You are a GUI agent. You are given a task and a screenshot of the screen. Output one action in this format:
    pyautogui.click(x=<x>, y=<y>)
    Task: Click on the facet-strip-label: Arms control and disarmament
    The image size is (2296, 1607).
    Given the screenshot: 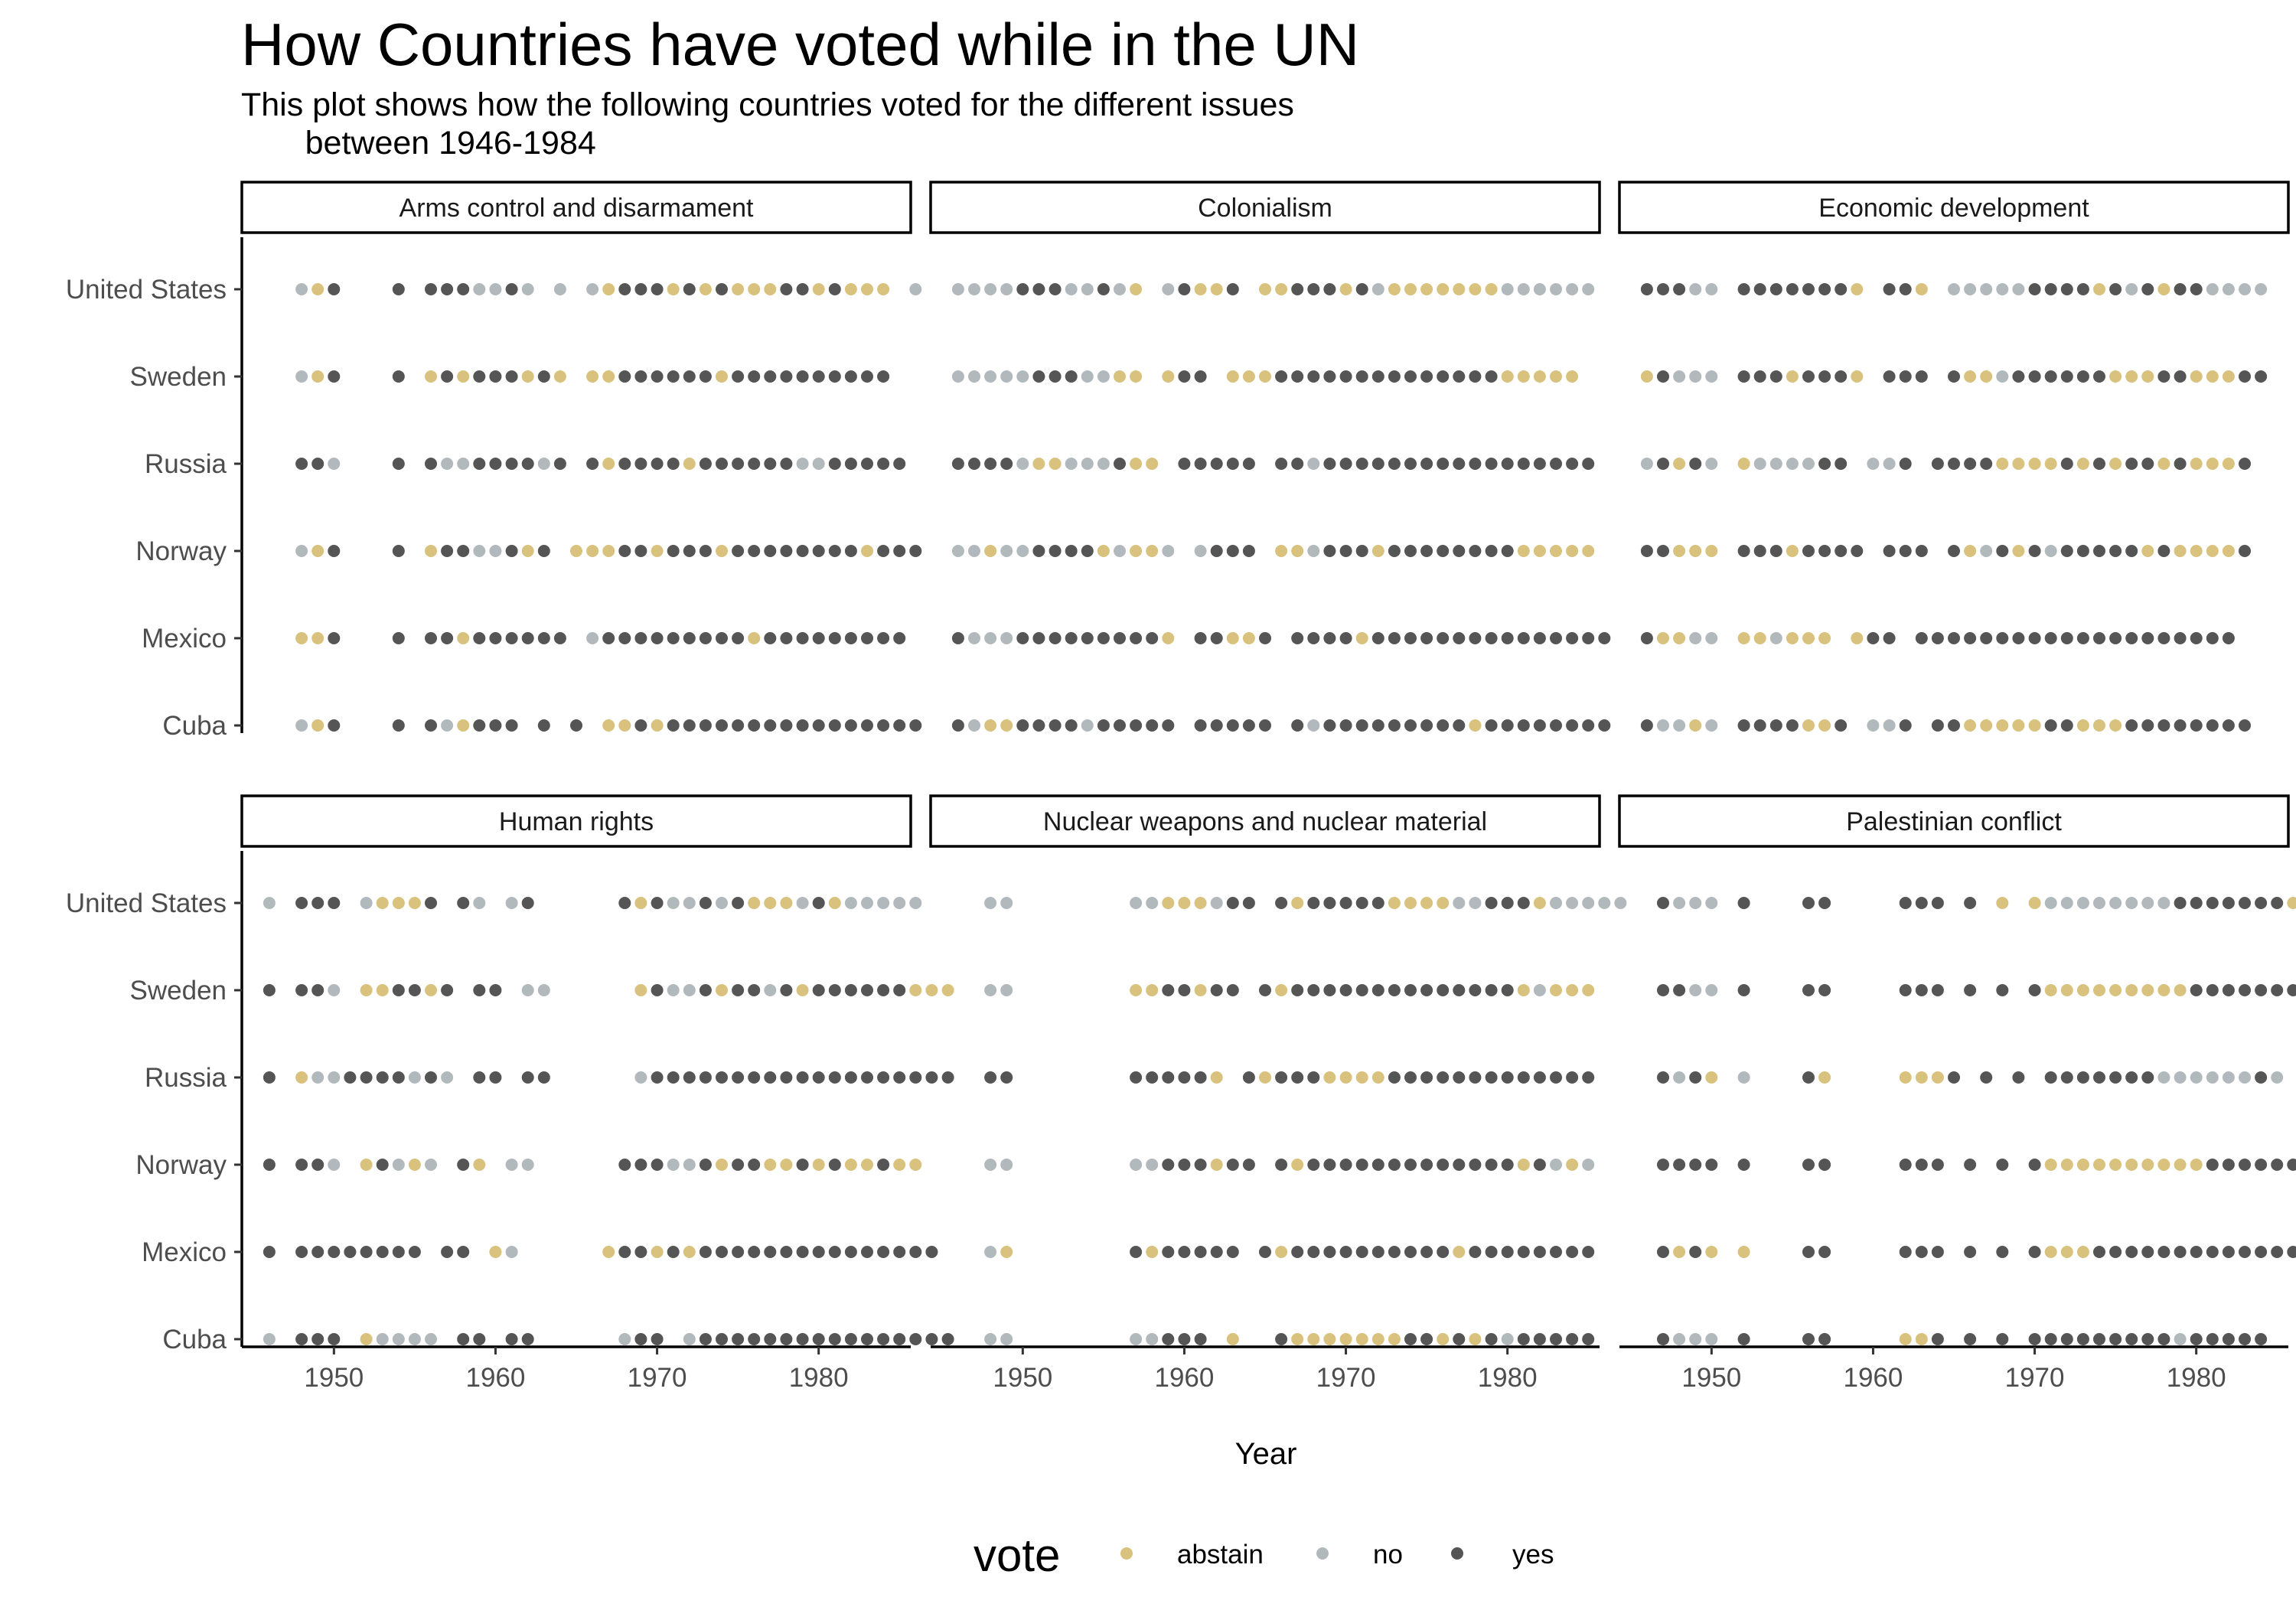 What is the action you would take?
    pyautogui.click(x=577, y=209)
    